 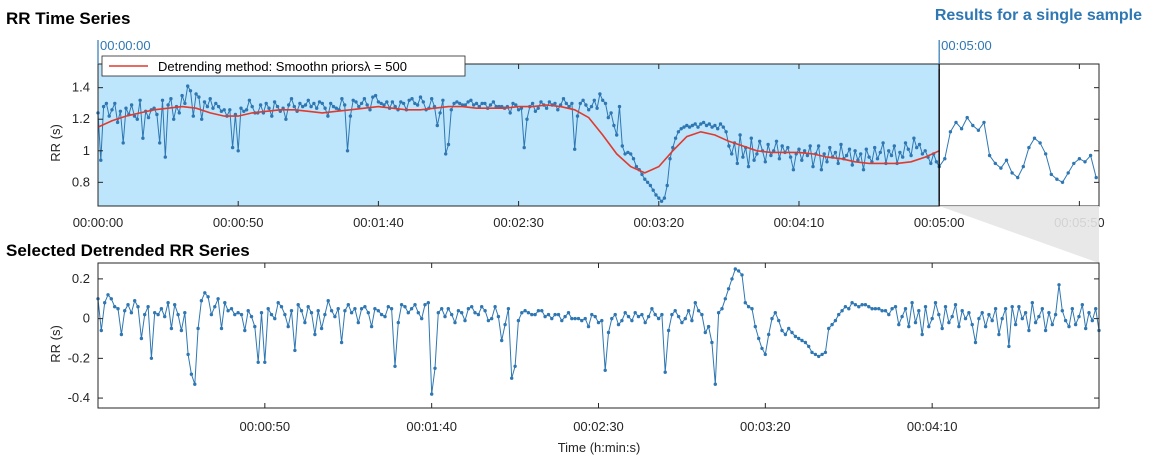 What do you see at coordinates (55, 143) in the screenshot?
I see `top-y-axis-label: RR (s)` at bounding box center [55, 143].